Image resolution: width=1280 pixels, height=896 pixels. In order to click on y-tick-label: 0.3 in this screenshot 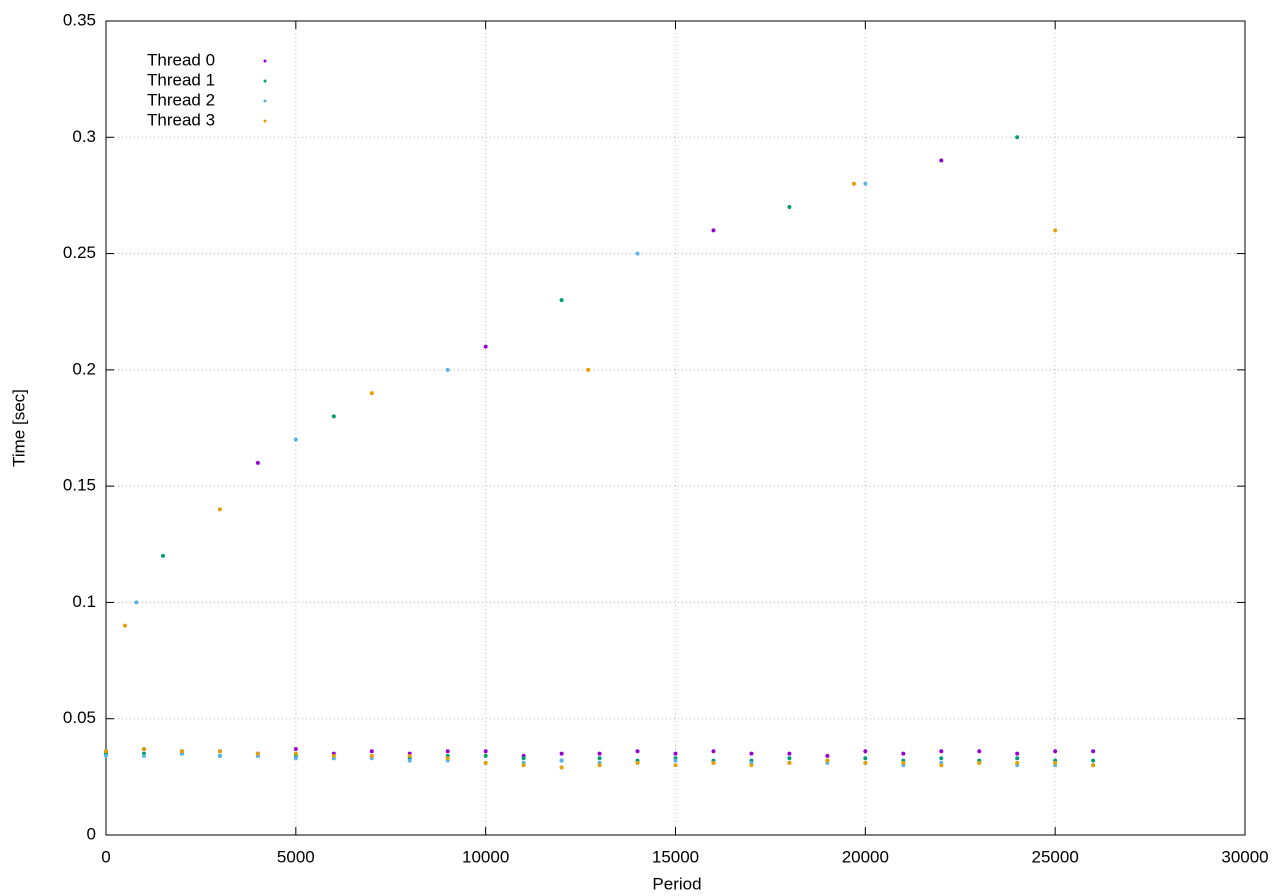, I will do `click(84, 136)`.